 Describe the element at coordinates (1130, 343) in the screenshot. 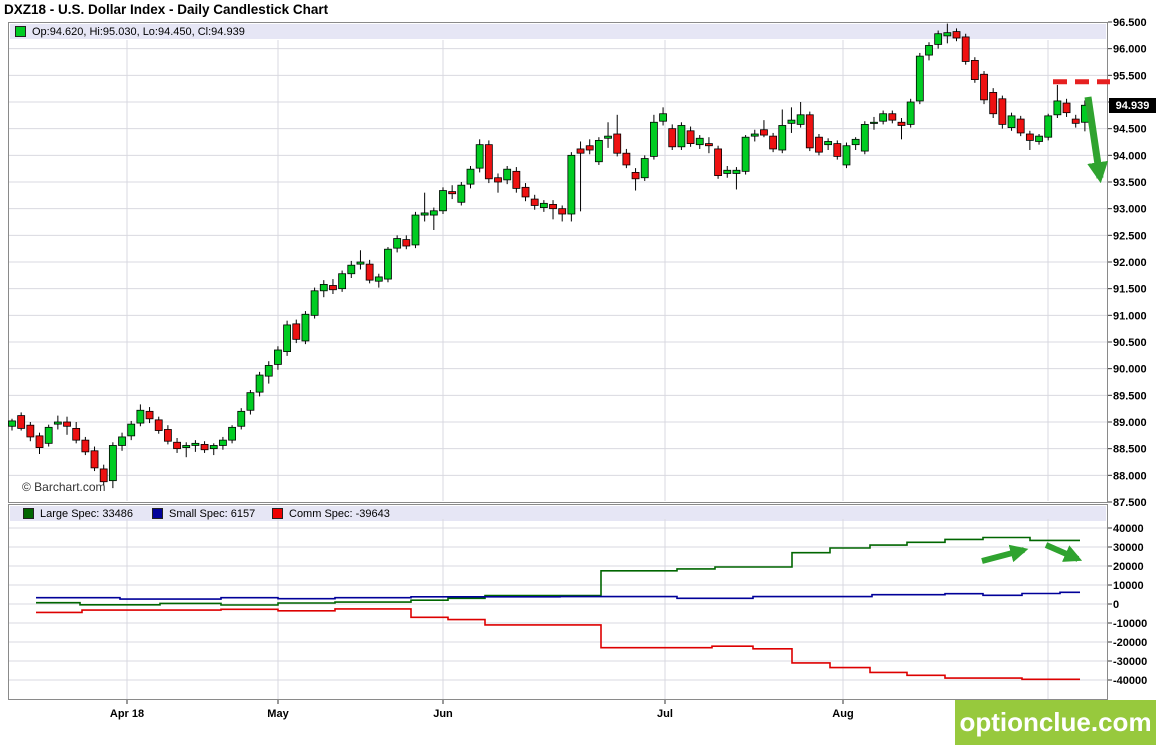

I see `price-axis-label: 90.500` at that location.